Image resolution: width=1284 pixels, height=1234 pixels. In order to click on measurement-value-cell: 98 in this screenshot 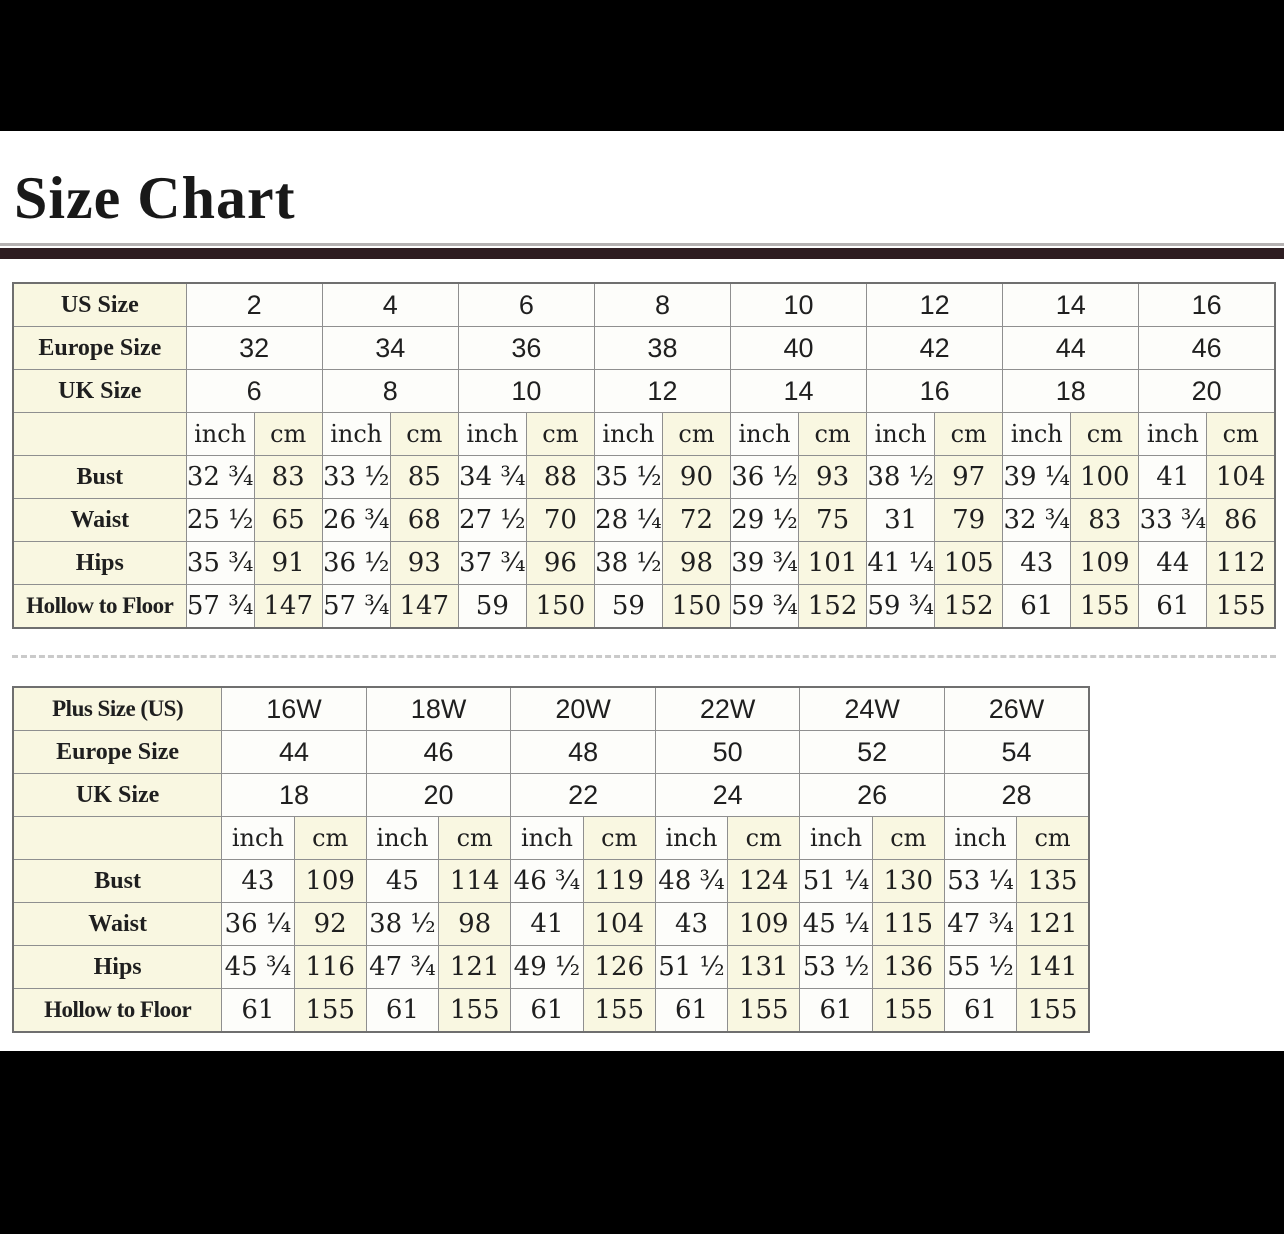, I will do `click(475, 924)`.